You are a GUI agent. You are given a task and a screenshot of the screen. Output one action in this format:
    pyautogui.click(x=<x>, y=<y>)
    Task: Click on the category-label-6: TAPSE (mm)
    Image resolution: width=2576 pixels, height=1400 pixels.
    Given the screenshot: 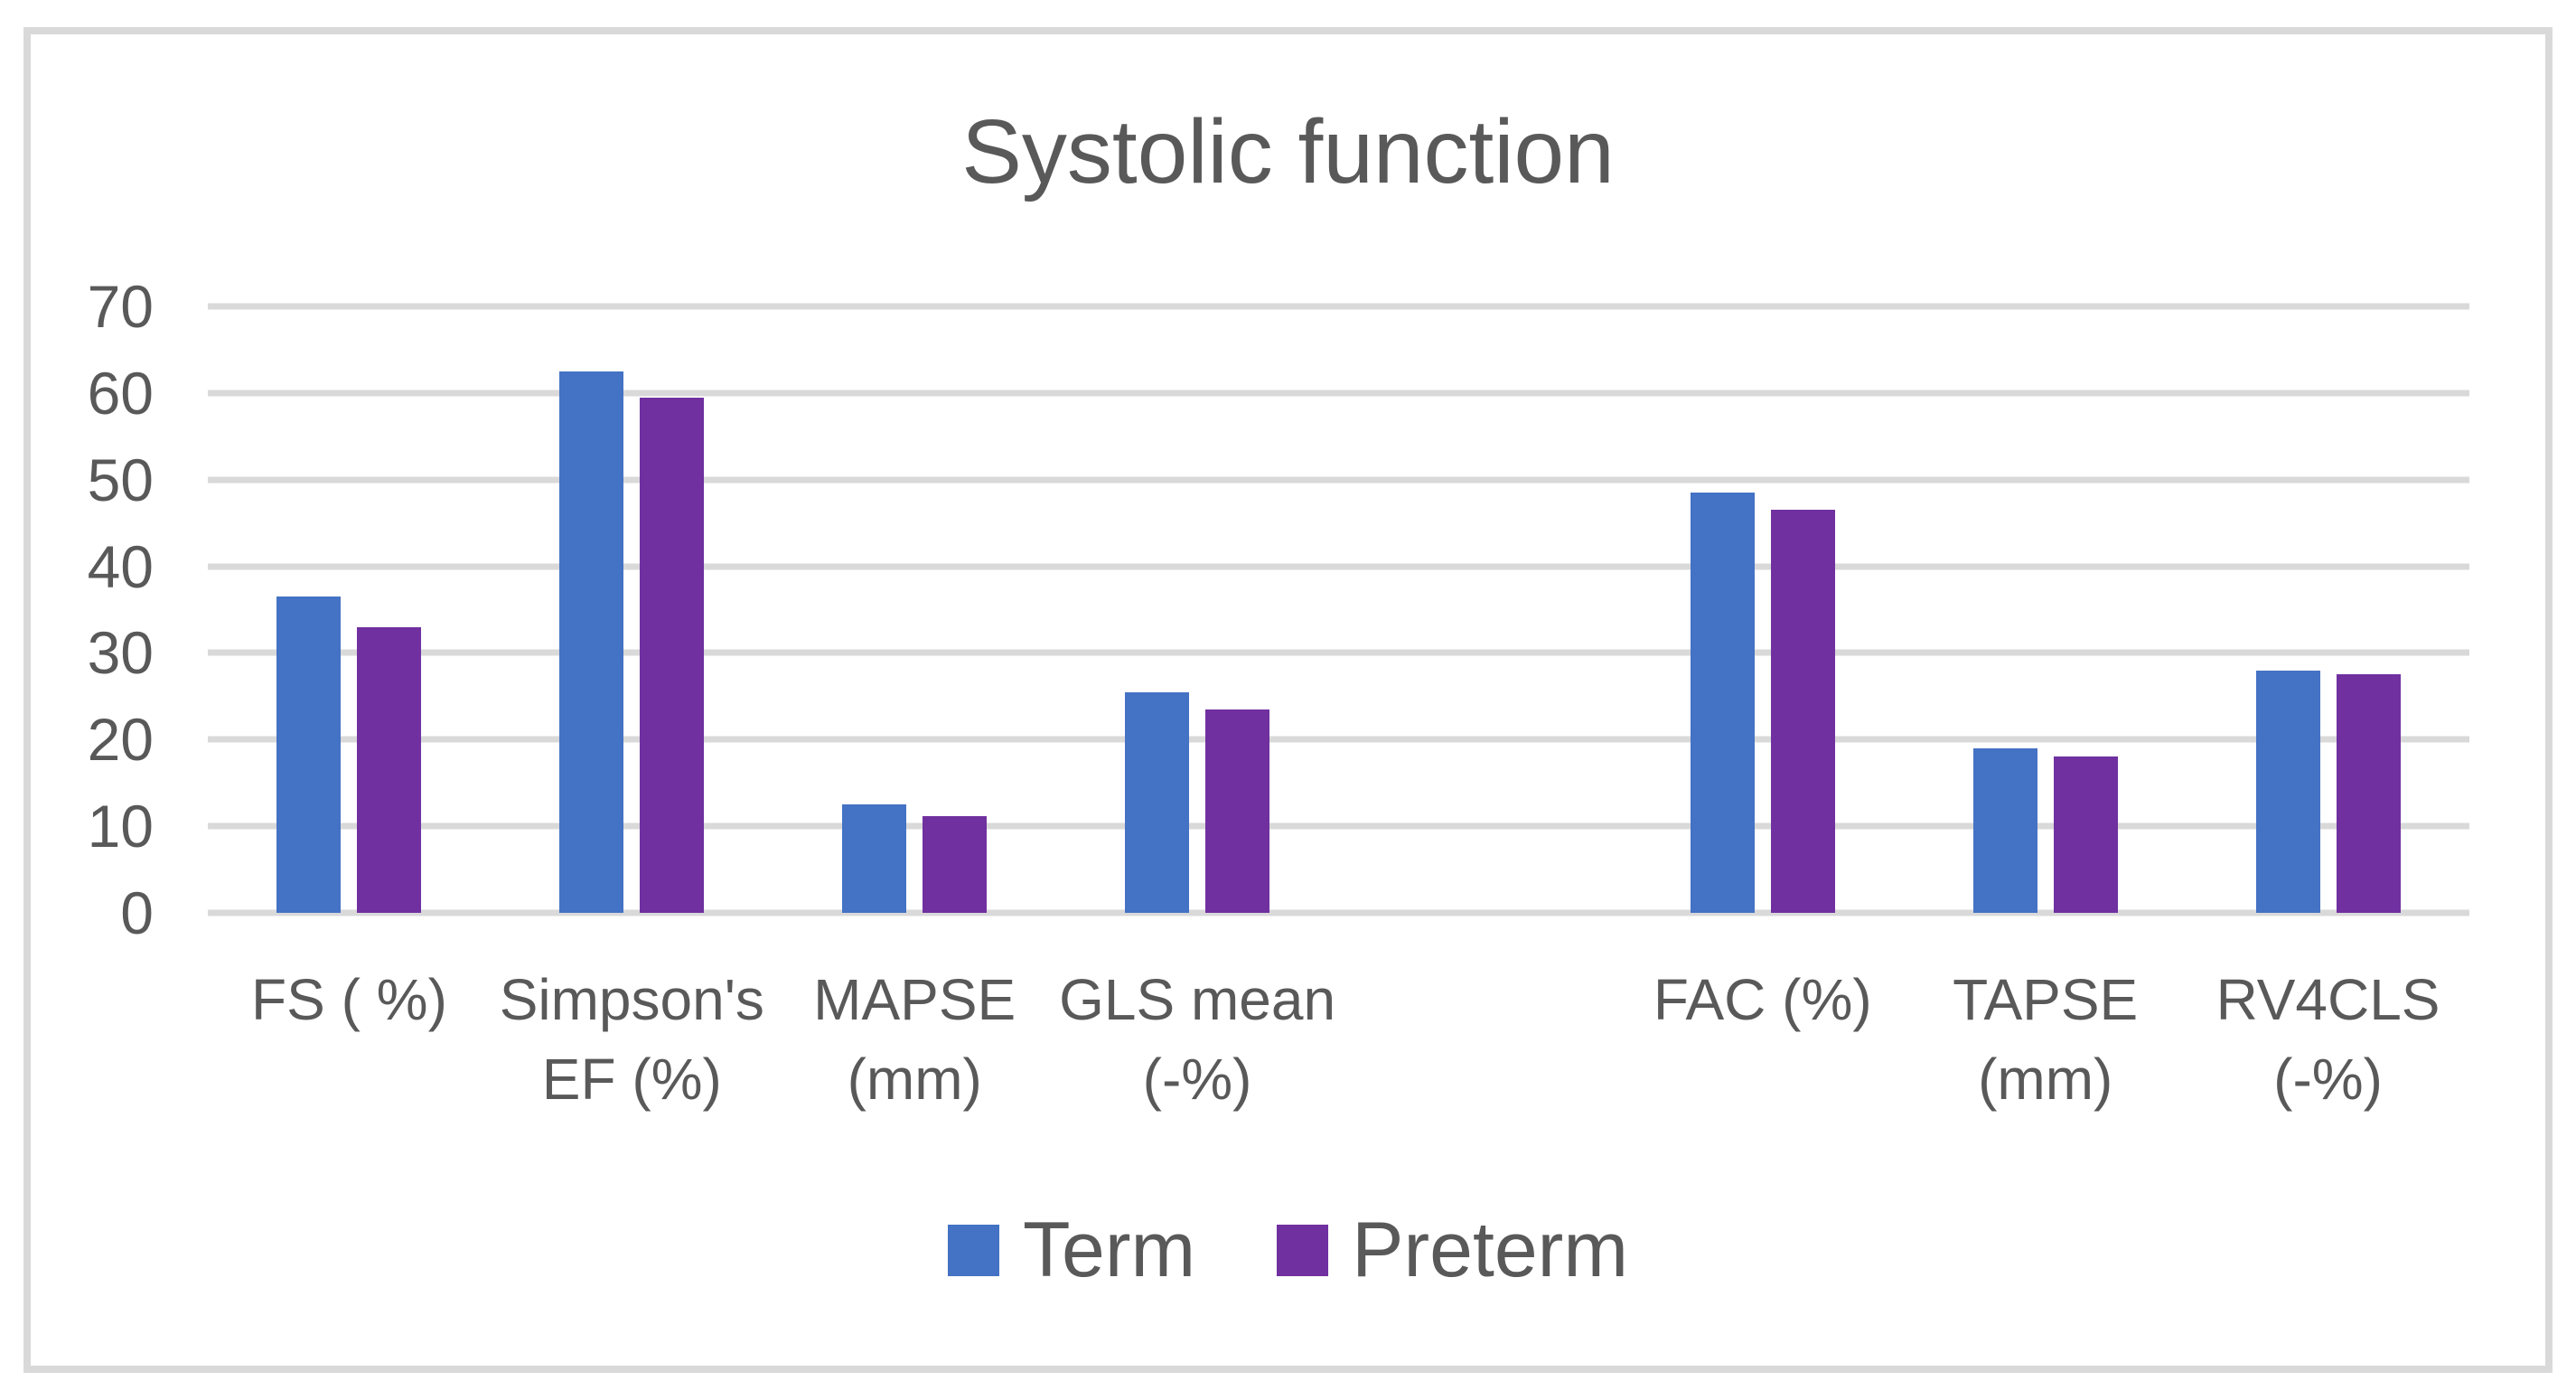 What is the action you would take?
    pyautogui.click(x=2045, y=1039)
    